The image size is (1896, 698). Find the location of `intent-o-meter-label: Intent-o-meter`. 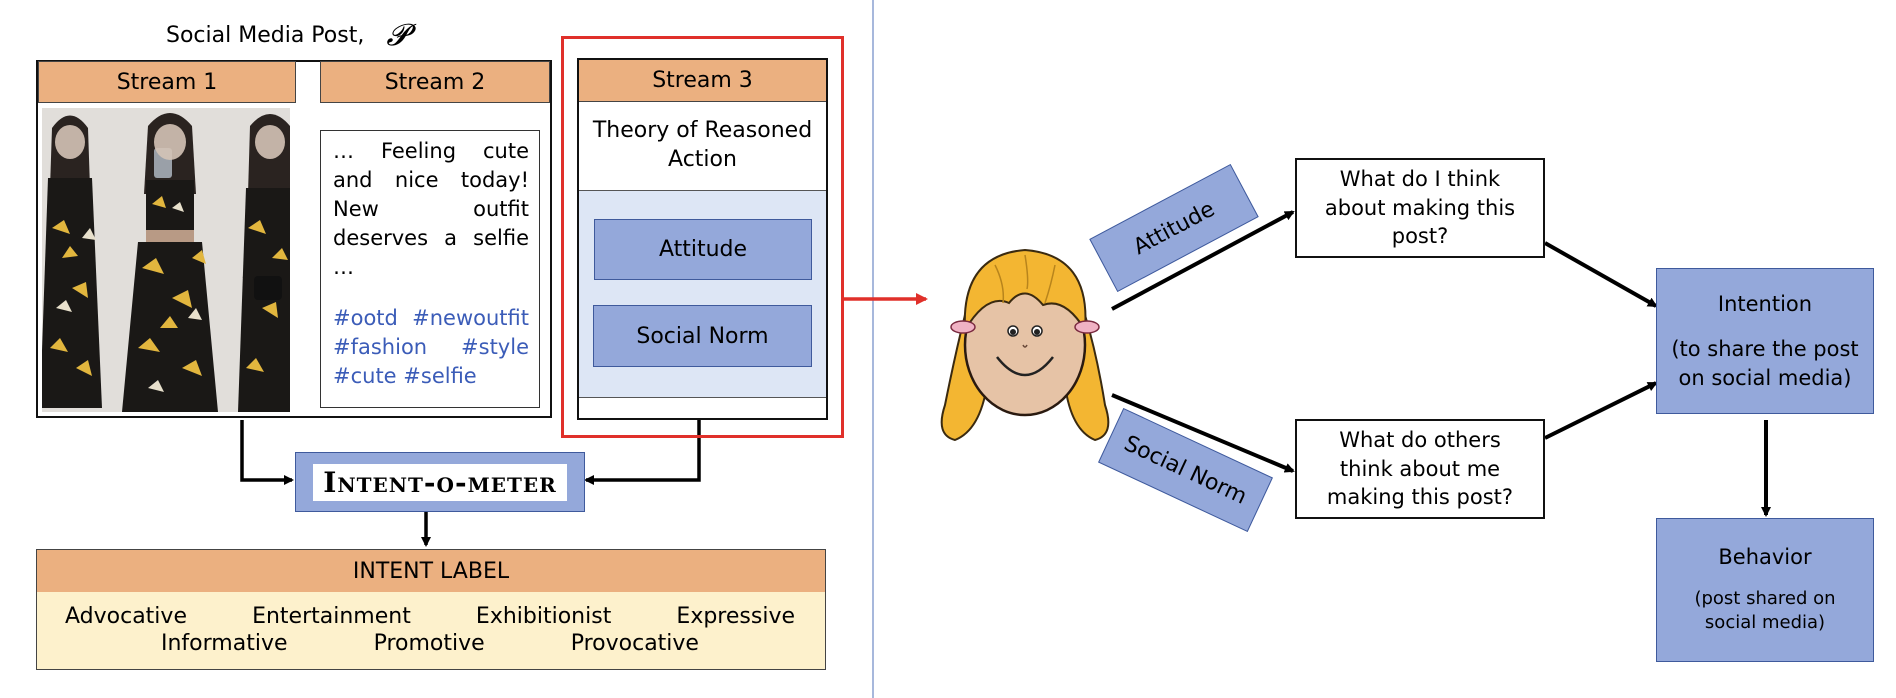

intent-o-meter-label: Intent-o-meter is located at coordinates (440, 482).